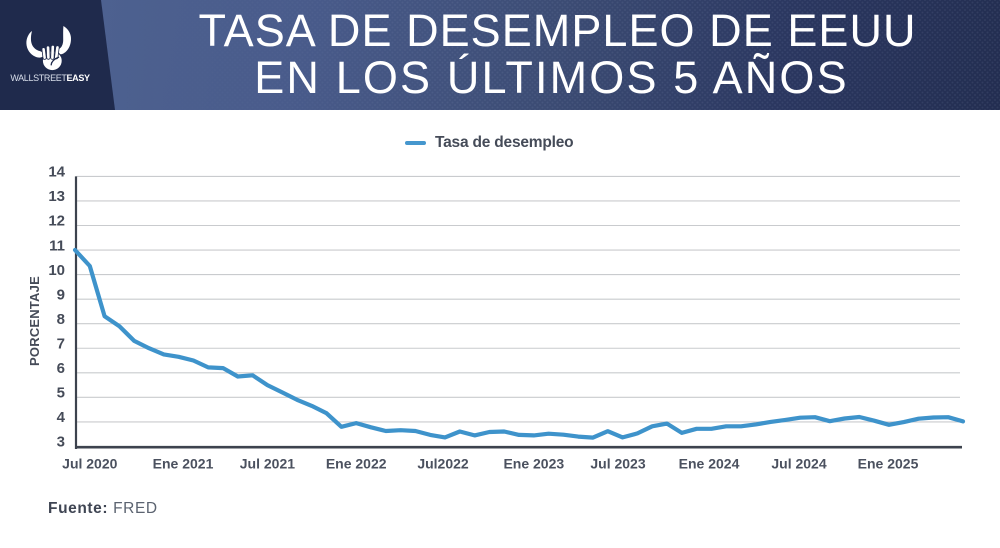 This screenshot has height=548, width=1000. What do you see at coordinates (356, 464) in the screenshot?
I see `svg-text: Ene 2022` at bounding box center [356, 464].